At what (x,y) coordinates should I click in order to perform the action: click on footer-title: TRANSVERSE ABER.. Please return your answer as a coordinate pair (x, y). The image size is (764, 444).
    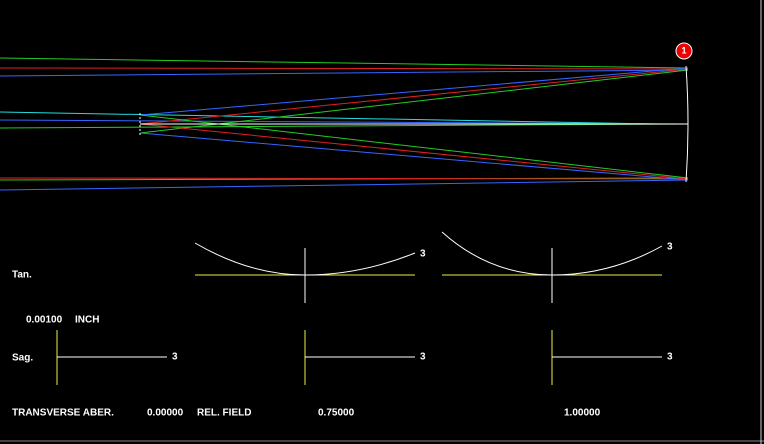
    Looking at the image, I should click on (63, 413).